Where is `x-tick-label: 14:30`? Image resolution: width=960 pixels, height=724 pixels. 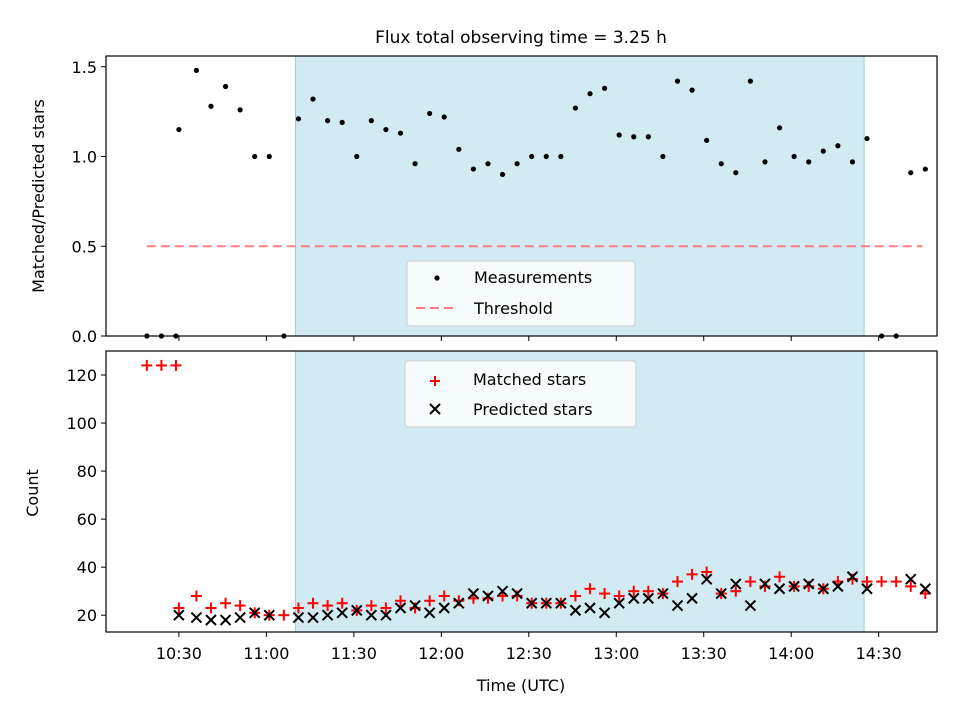 x-tick-label: 14:30 is located at coordinates (879, 653).